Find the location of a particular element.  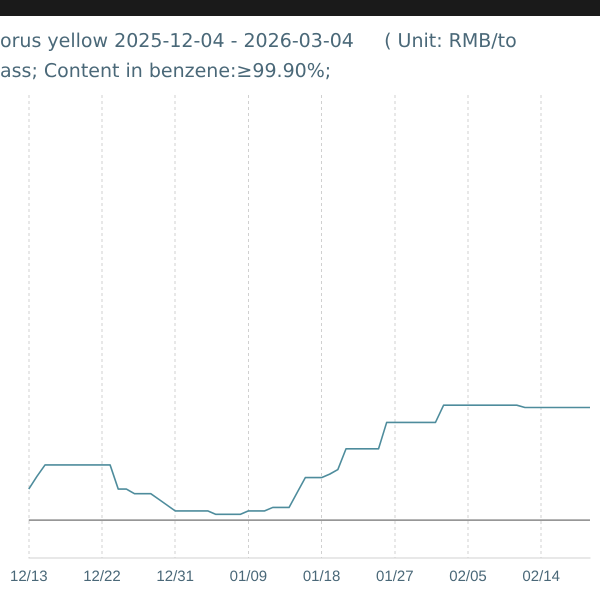

x-tick-label: 02/05 is located at coordinates (468, 577).